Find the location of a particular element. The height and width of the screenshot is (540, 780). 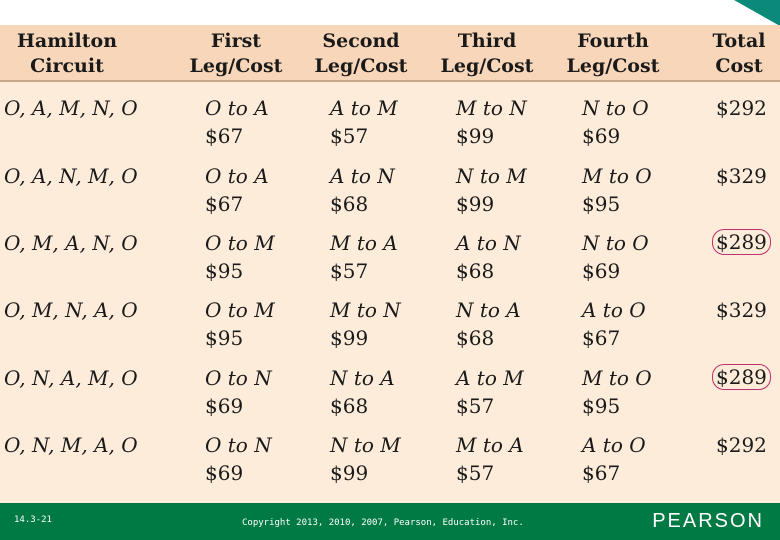

circuit-cell: O, N, M, A, O is located at coordinates (71, 445).